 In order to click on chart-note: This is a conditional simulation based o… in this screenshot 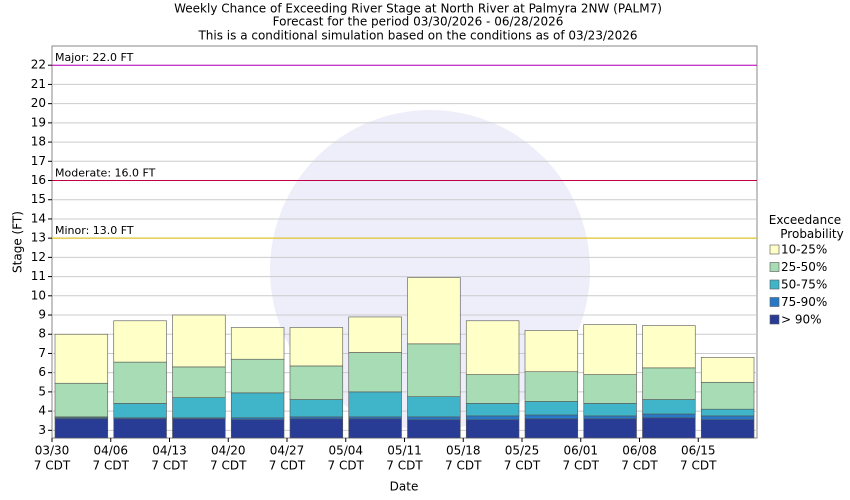, I will do `click(417, 36)`.